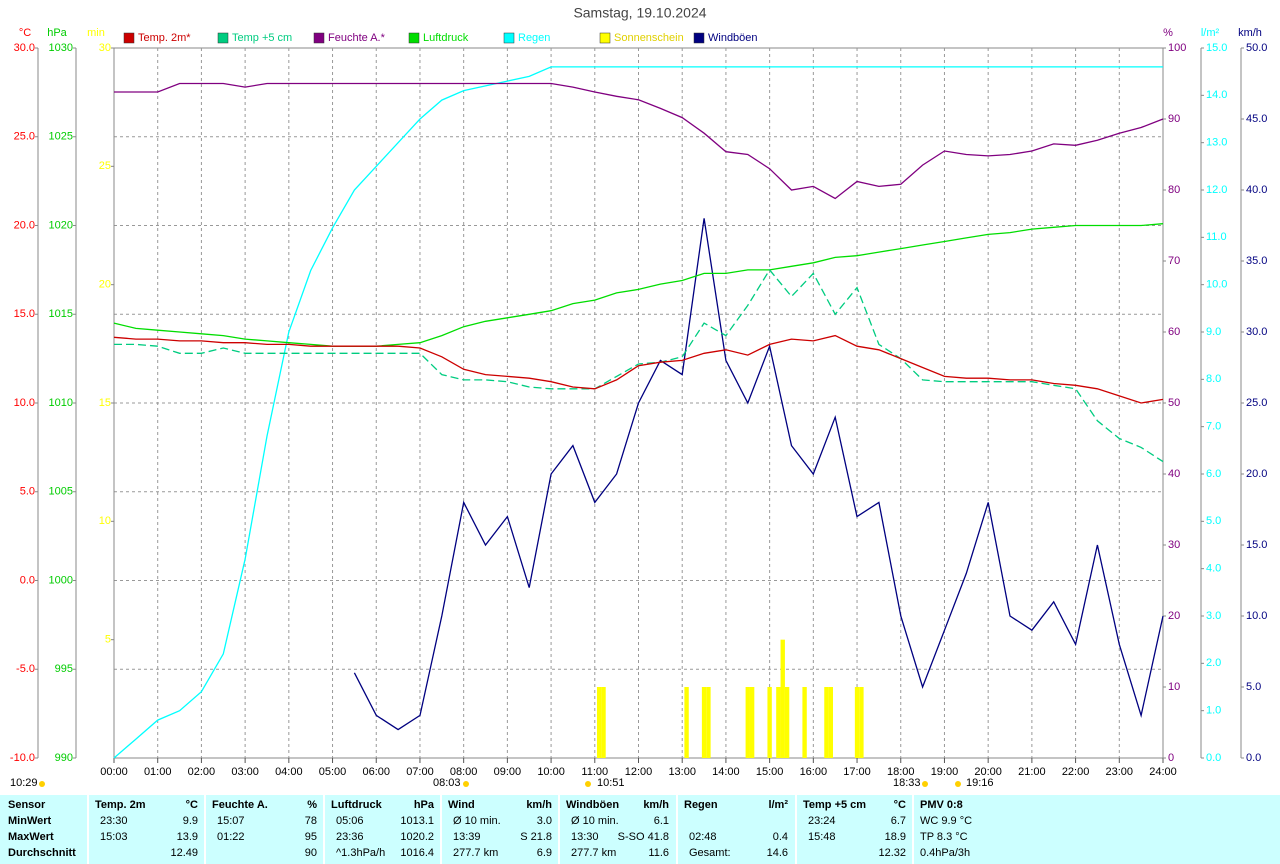 The width and height of the screenshot is (1280, 864). Describe the element at coordinates (114, 821) in the screenshot. I see `table-cell: 23:30` at that location.